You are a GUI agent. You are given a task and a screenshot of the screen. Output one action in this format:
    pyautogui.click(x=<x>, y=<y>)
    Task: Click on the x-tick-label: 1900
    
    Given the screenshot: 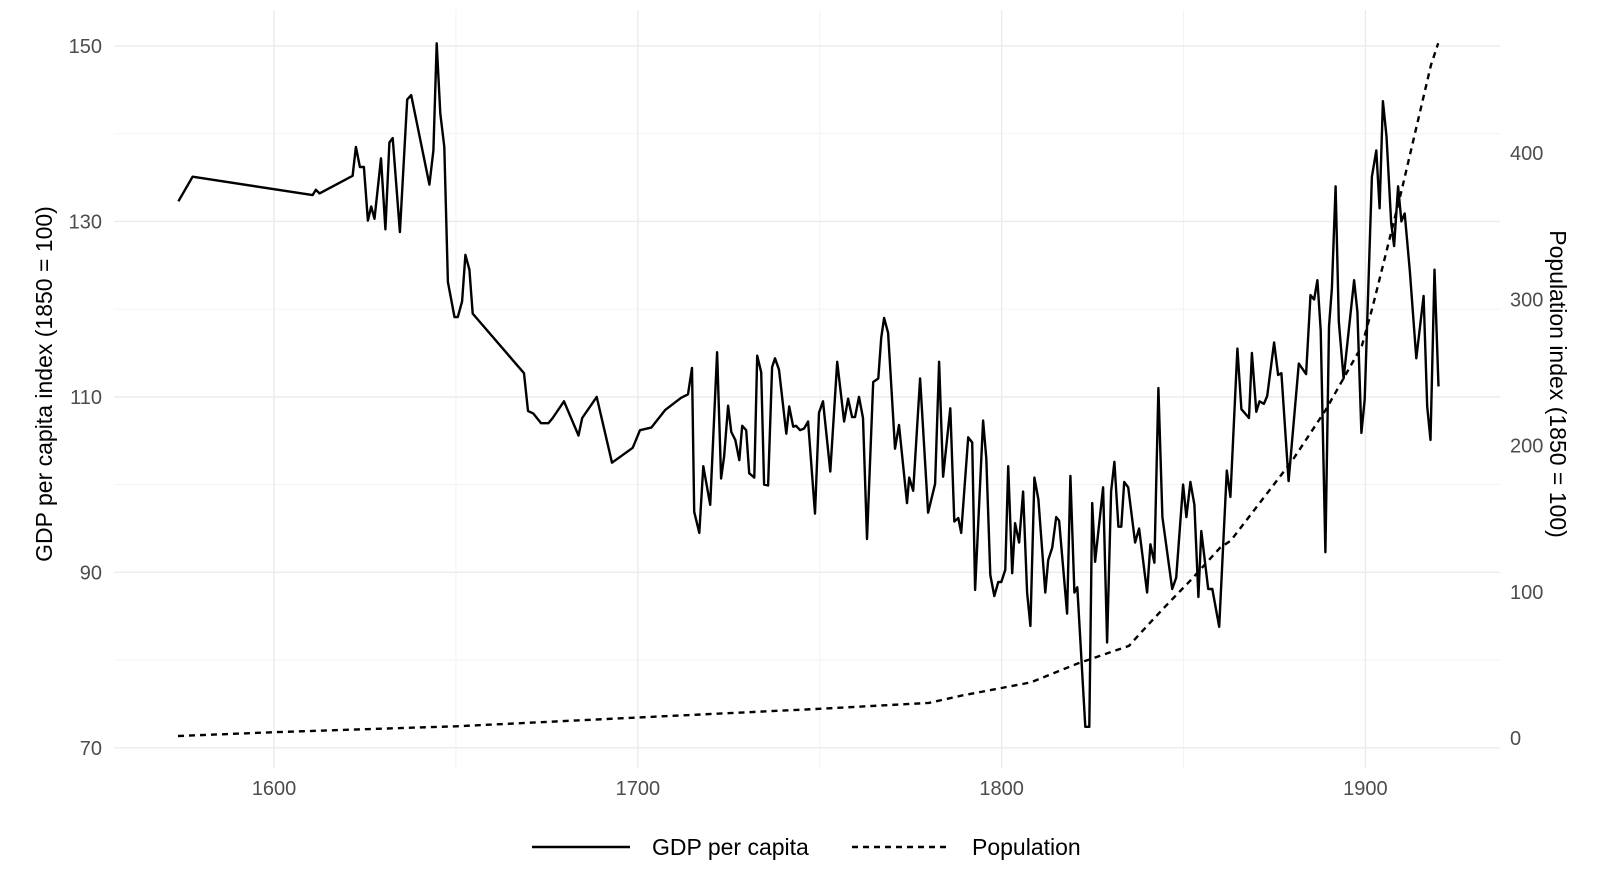 What is the action you would take?
    pyautogui.click(x=1365, y=789)
    